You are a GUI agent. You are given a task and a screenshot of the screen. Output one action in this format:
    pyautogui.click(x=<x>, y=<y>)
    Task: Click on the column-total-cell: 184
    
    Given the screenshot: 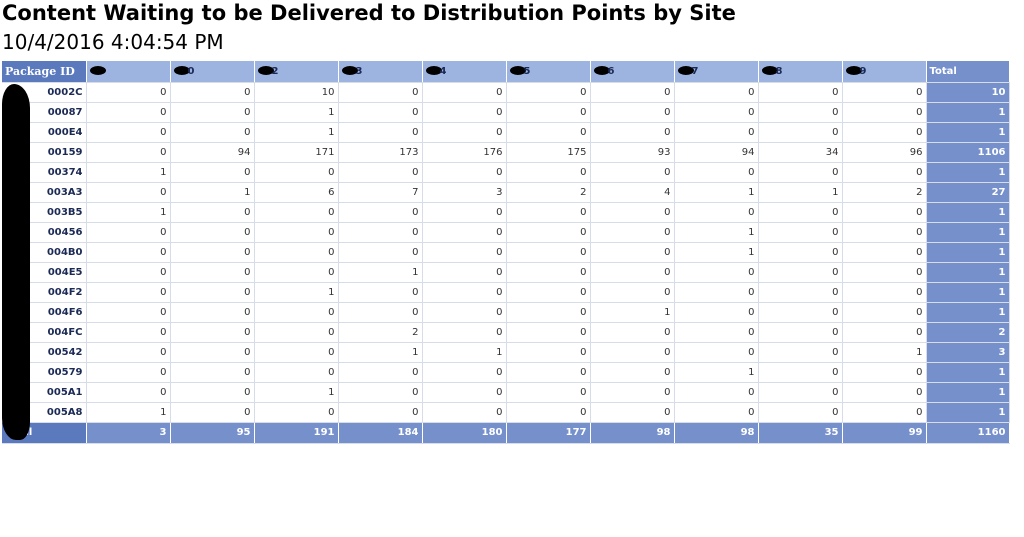 What is the action you would take?
    pyautogui.click(x=380, y=433)
    